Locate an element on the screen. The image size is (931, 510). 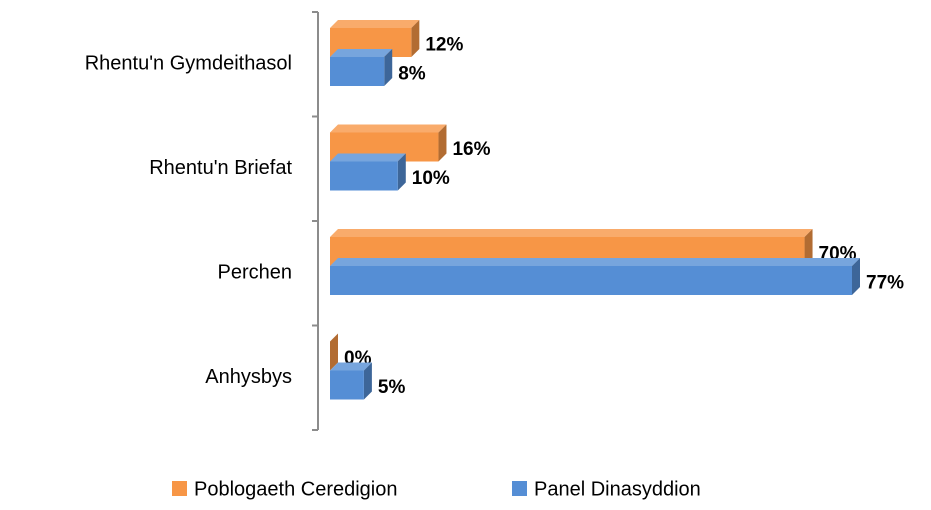
category-label: Rhentu'n Gymdeithasol is located at coordinates (188, 64).